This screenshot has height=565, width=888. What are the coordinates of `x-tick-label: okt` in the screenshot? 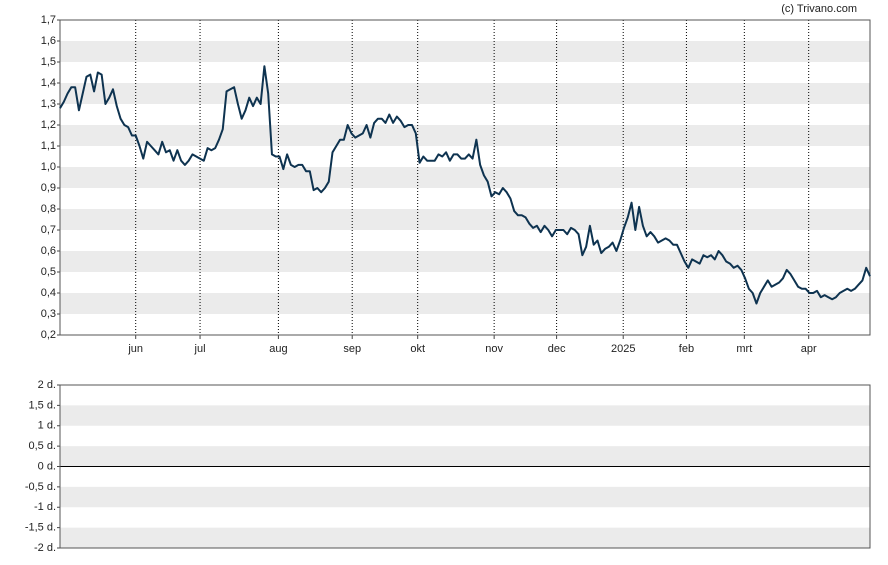 It's located at (417, 349).